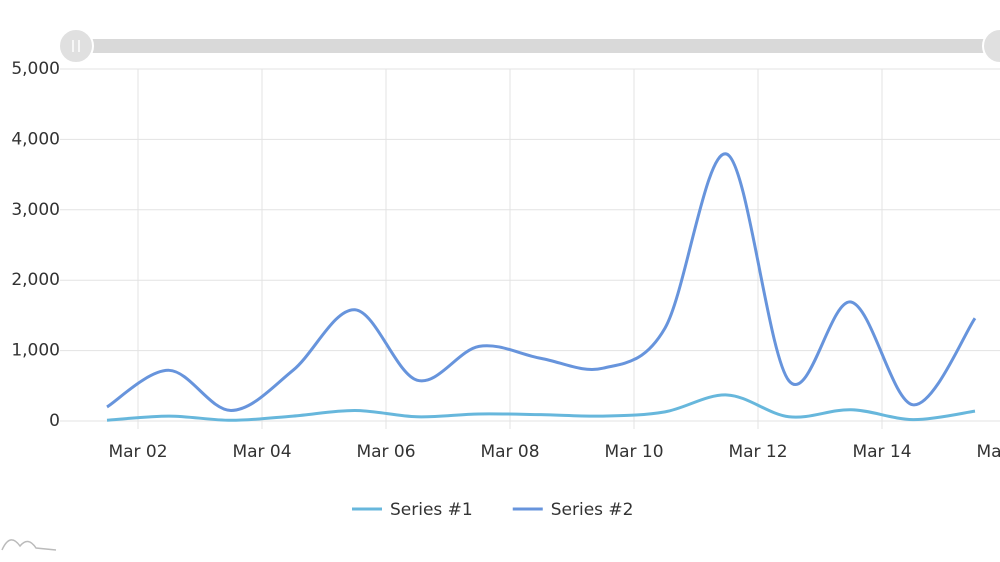  Describe the element at coordinates (35, 210) in the screenshot. I see `y-tick-label: 3,000` at that location.